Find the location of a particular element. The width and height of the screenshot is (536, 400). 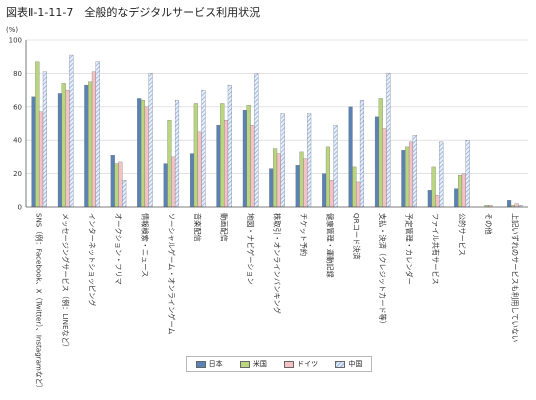

x-tick-label: 情報検索・ニュース is located at coordinates (144, 245).